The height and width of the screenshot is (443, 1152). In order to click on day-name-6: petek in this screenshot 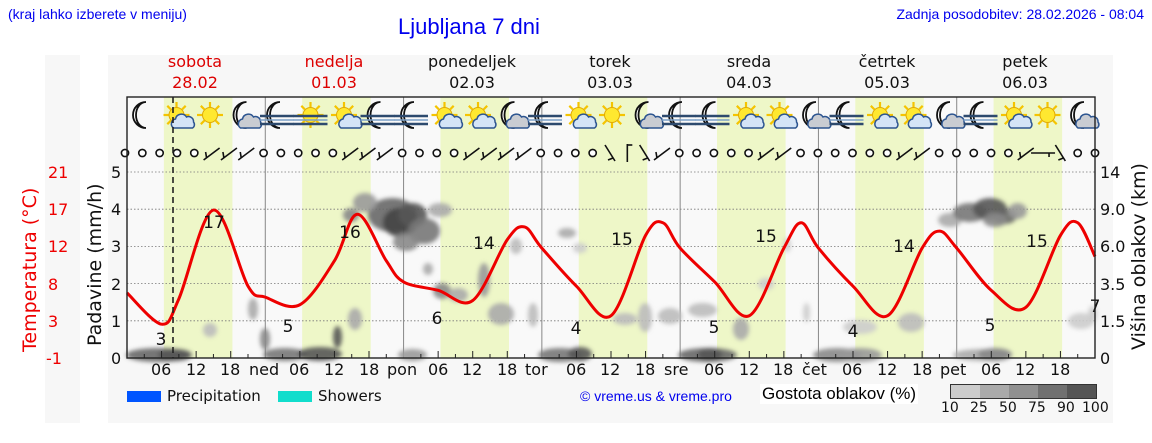, I will do `click(1025, 61)`.